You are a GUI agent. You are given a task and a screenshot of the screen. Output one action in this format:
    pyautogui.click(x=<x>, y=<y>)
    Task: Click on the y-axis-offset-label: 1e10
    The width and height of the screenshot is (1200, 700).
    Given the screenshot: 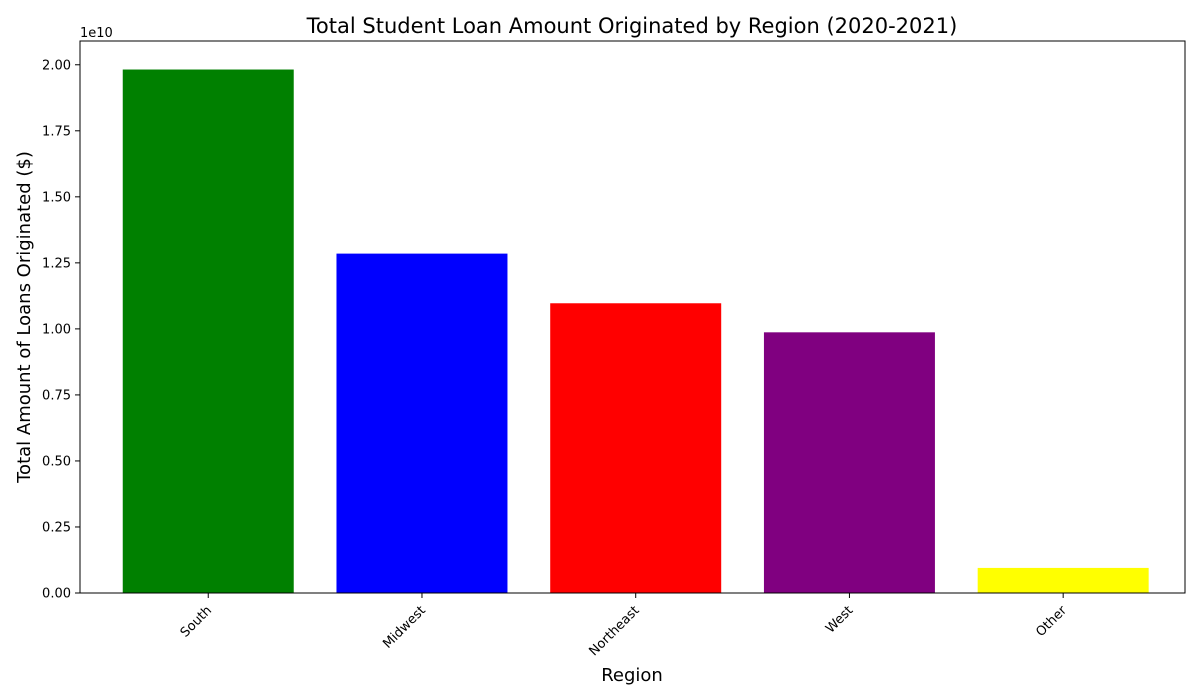 What is the action you would take?
    pyautogui.click(x=96, y=33)
    